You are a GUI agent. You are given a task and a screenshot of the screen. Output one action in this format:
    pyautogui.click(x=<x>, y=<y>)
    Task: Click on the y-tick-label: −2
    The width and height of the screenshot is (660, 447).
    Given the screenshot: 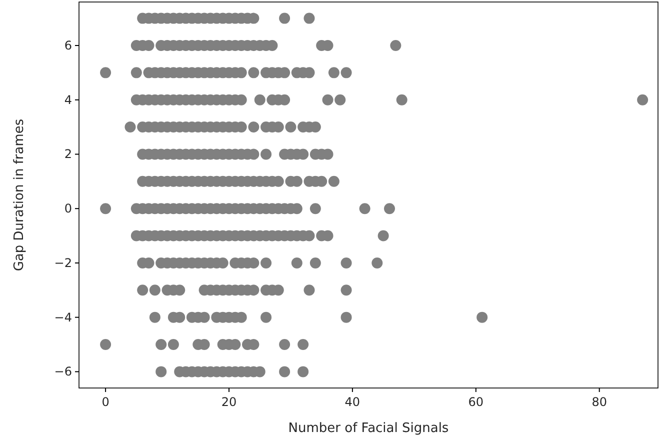 What is the action you would take?
    pyautogui.click(x=63, y=263)
    